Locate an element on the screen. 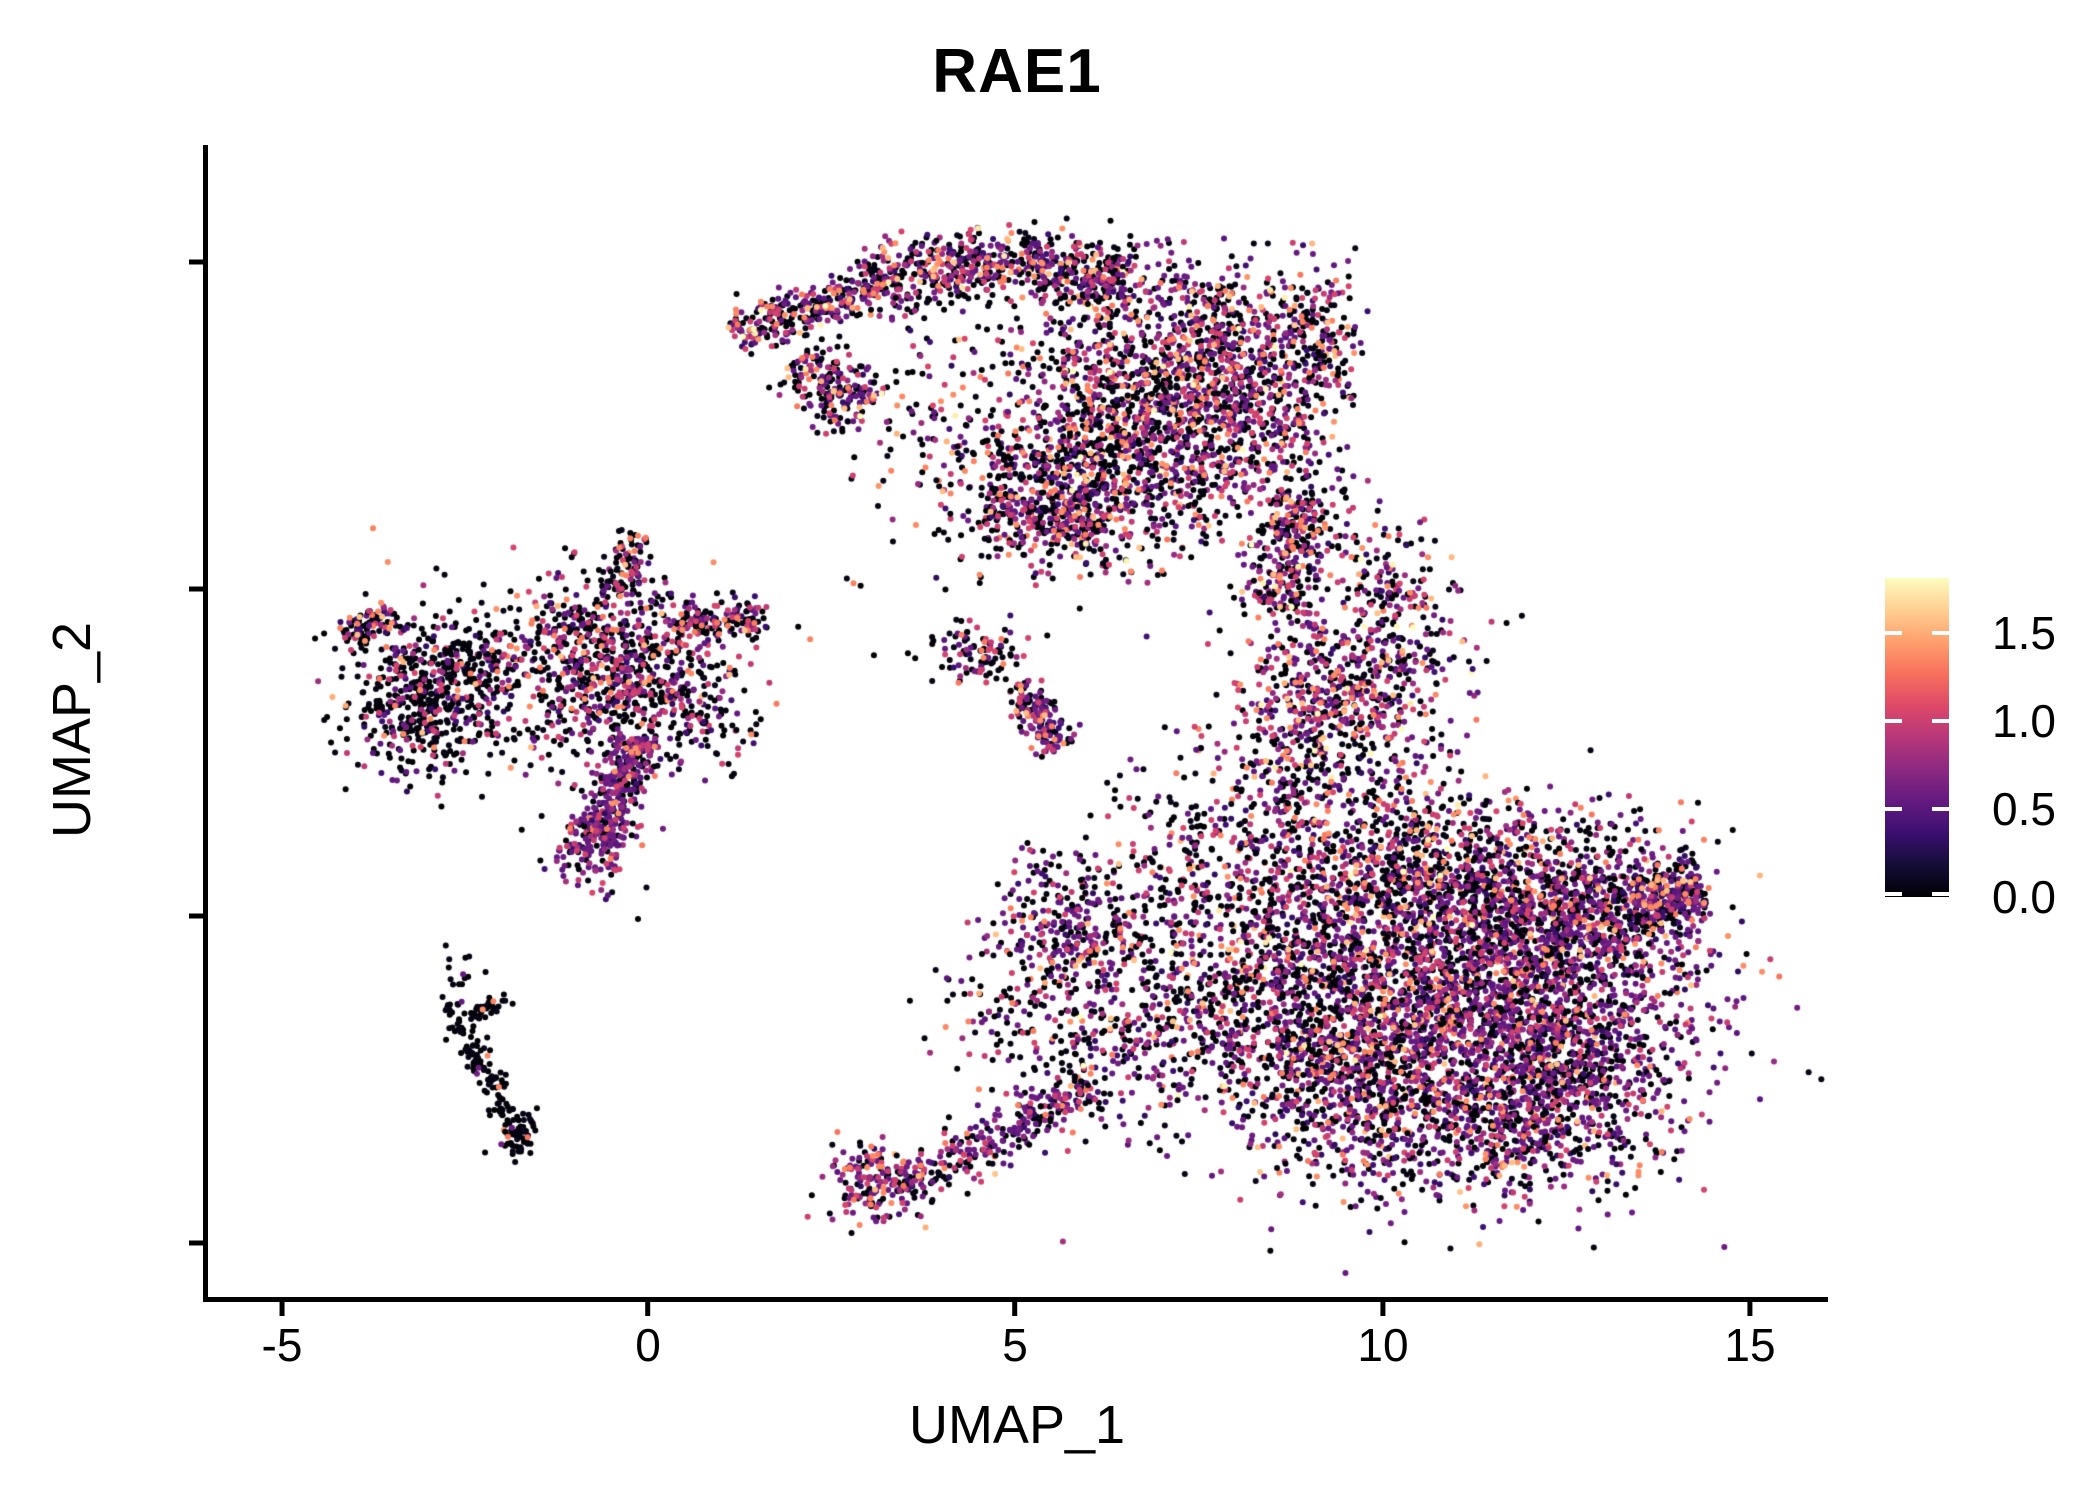 The width and height of the screenshot is (2100, 1500). x-tick: 15 is located at coordinates (1750, 1336).